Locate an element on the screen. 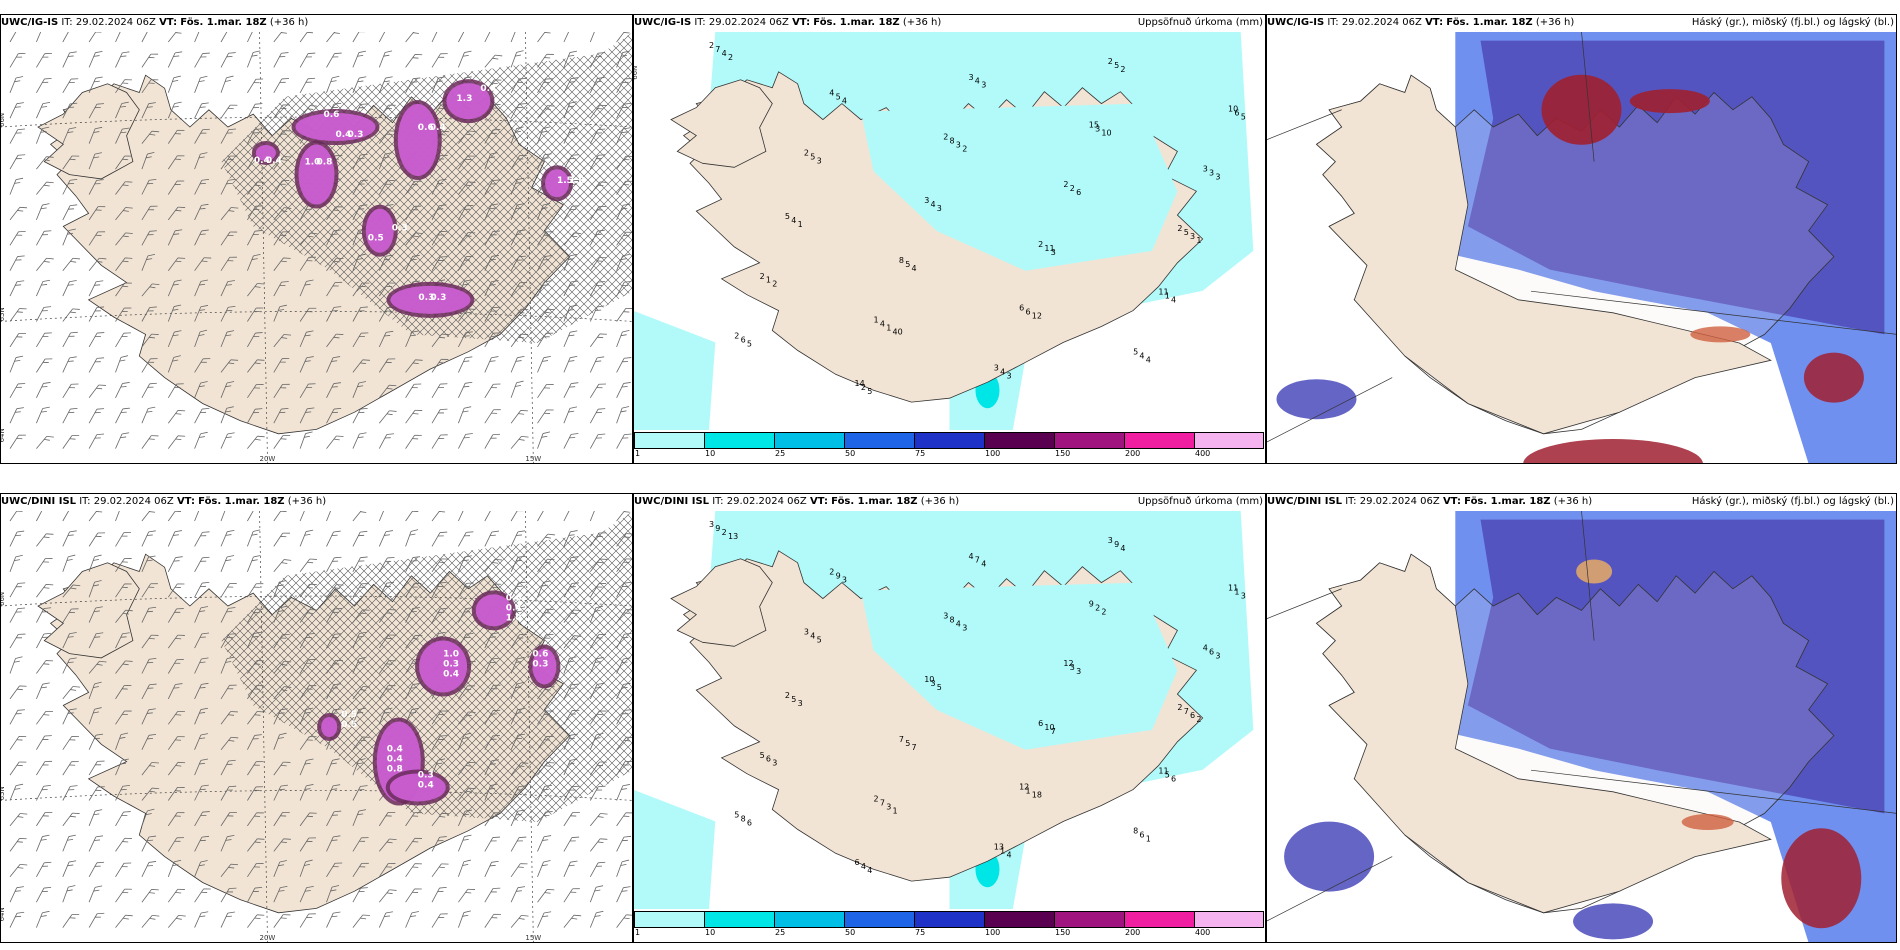 The height and width of the screenshot is (950, 1900). precip-value: 6 is located at coordinates (1040, 723).